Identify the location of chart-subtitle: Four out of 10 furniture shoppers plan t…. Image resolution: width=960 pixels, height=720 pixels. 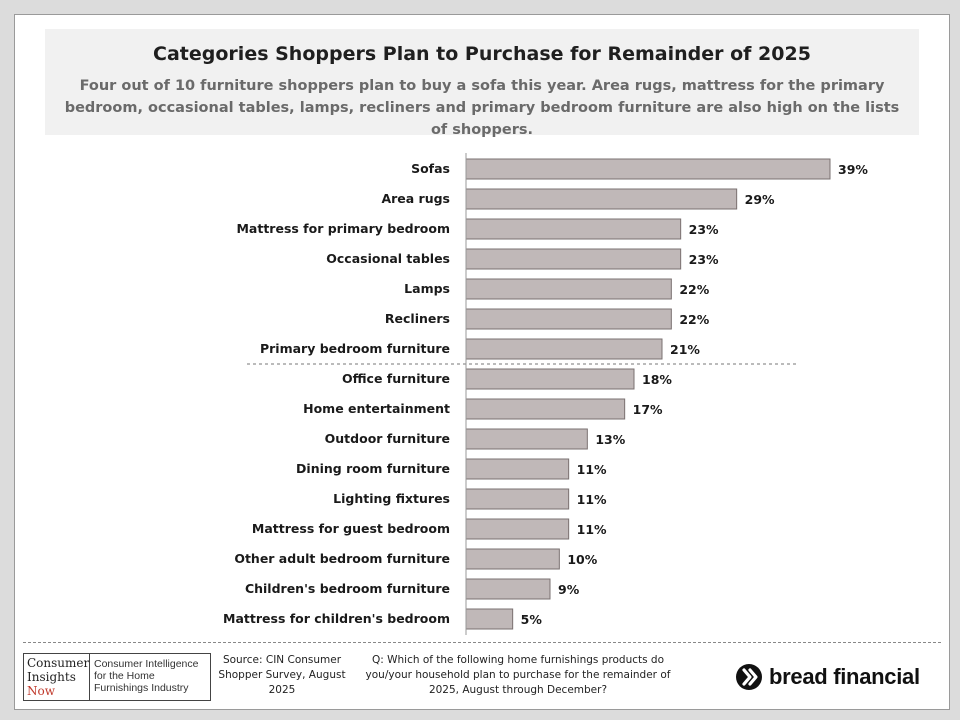
(482, 108).